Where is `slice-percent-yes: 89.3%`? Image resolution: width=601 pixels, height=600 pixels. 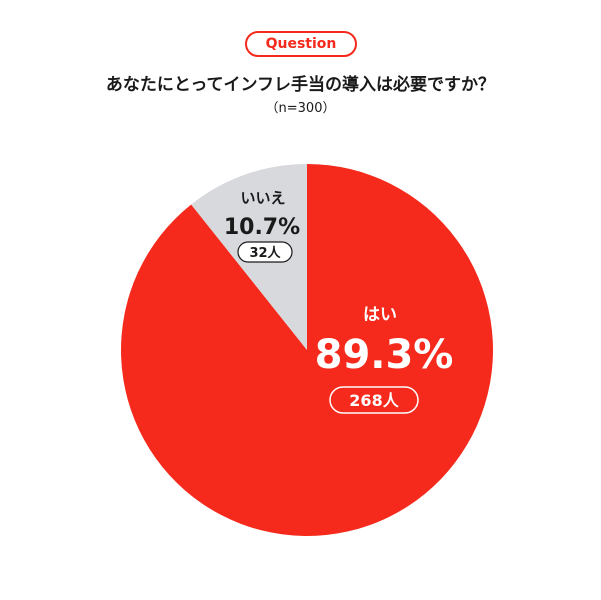 slice-percent-yes: 89.3% is located at coordinates (384, 355).